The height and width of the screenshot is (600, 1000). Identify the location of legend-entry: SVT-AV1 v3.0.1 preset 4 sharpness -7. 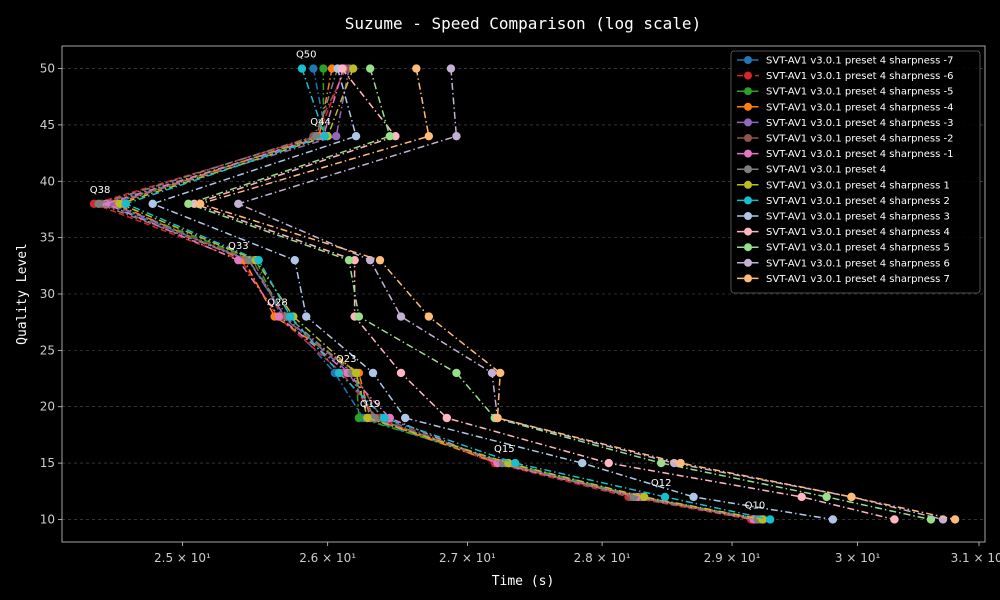
(845, 61).